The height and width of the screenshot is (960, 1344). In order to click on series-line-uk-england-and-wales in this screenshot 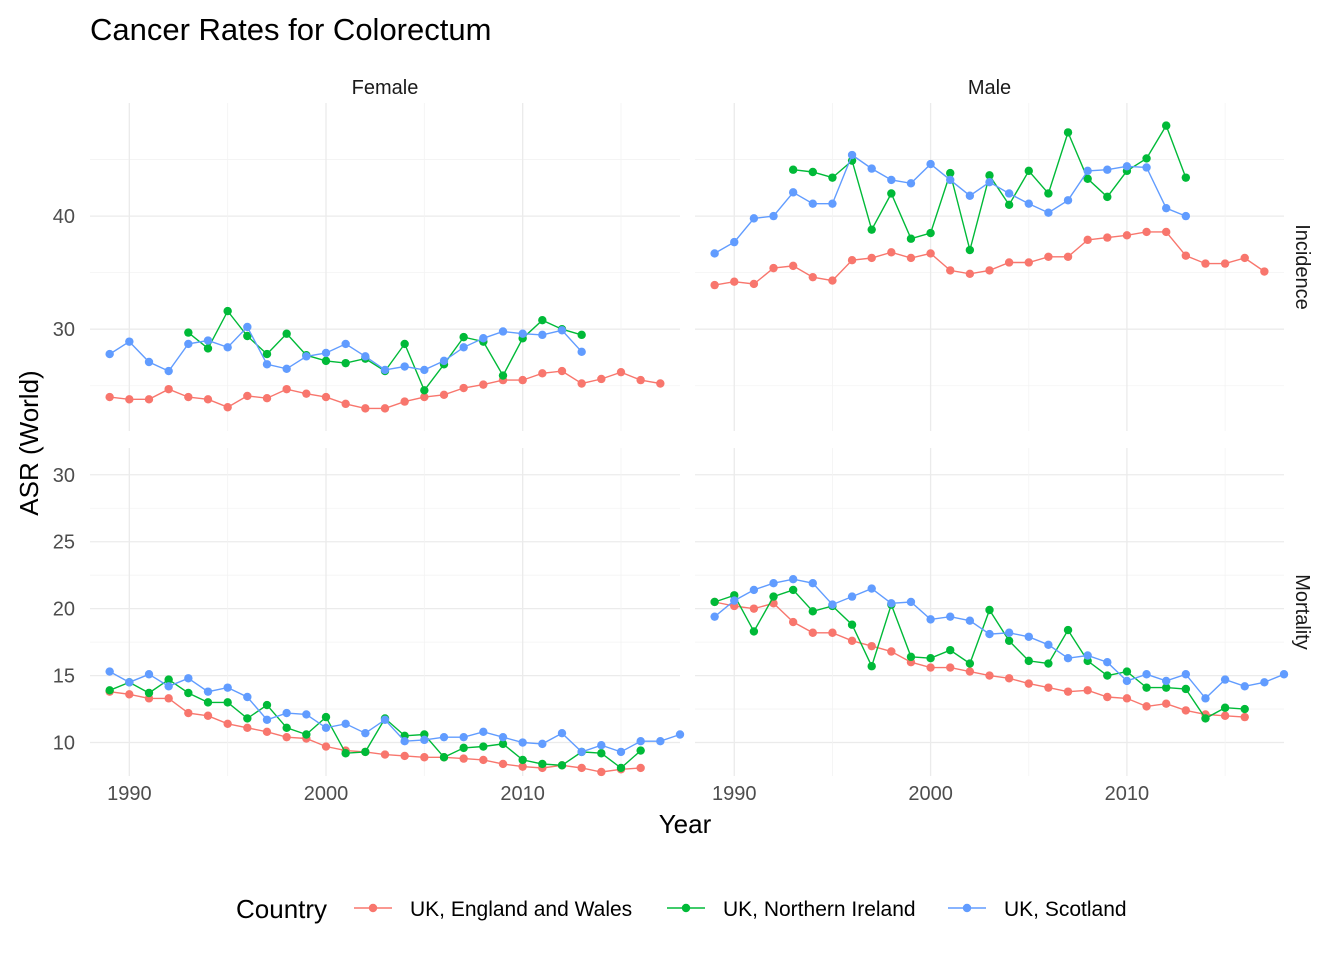, I will do `click(385, 390)`.